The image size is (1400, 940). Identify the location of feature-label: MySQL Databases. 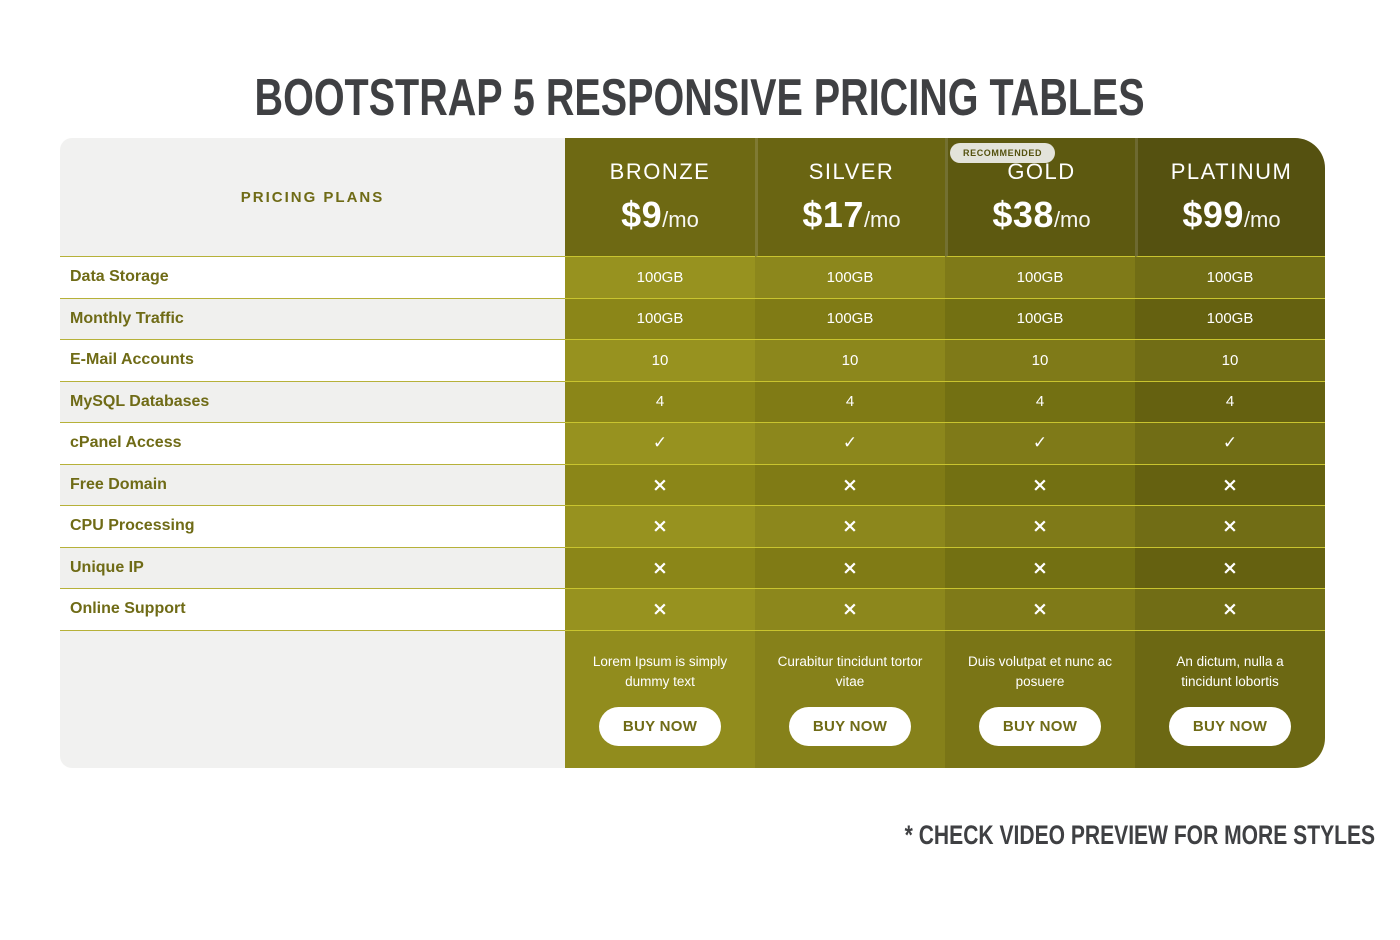
(140, 401).